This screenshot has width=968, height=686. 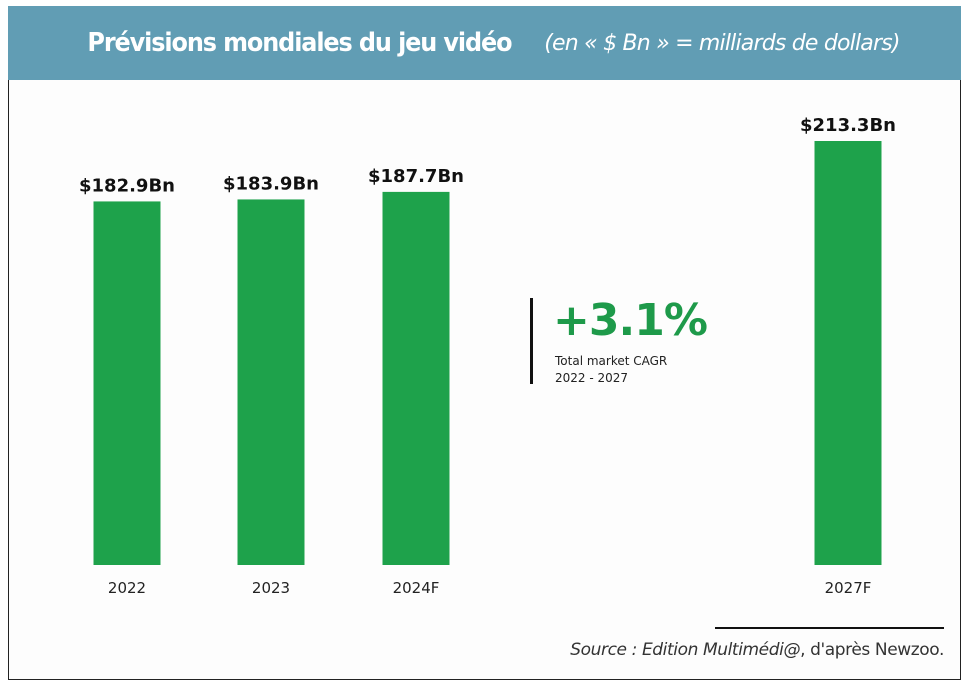 I want to click on data-label-2022: $182.9Bn, so click(x=127, y=185).